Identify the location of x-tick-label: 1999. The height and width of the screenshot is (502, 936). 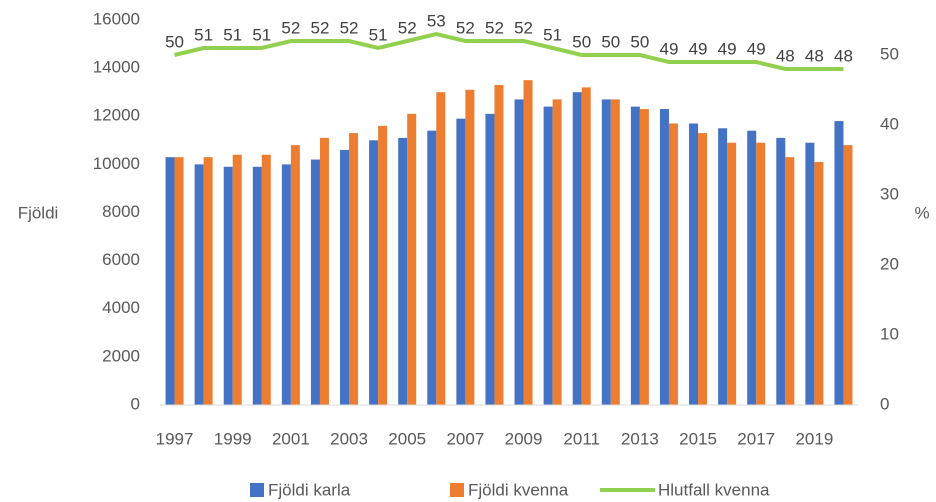
(233, 438).